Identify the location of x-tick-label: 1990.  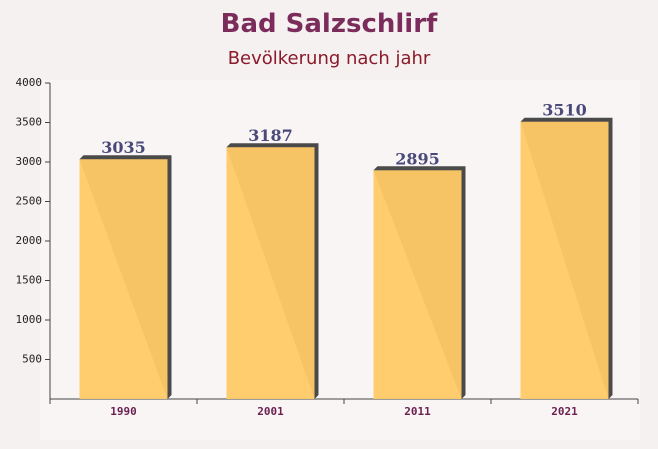
(123, 411).